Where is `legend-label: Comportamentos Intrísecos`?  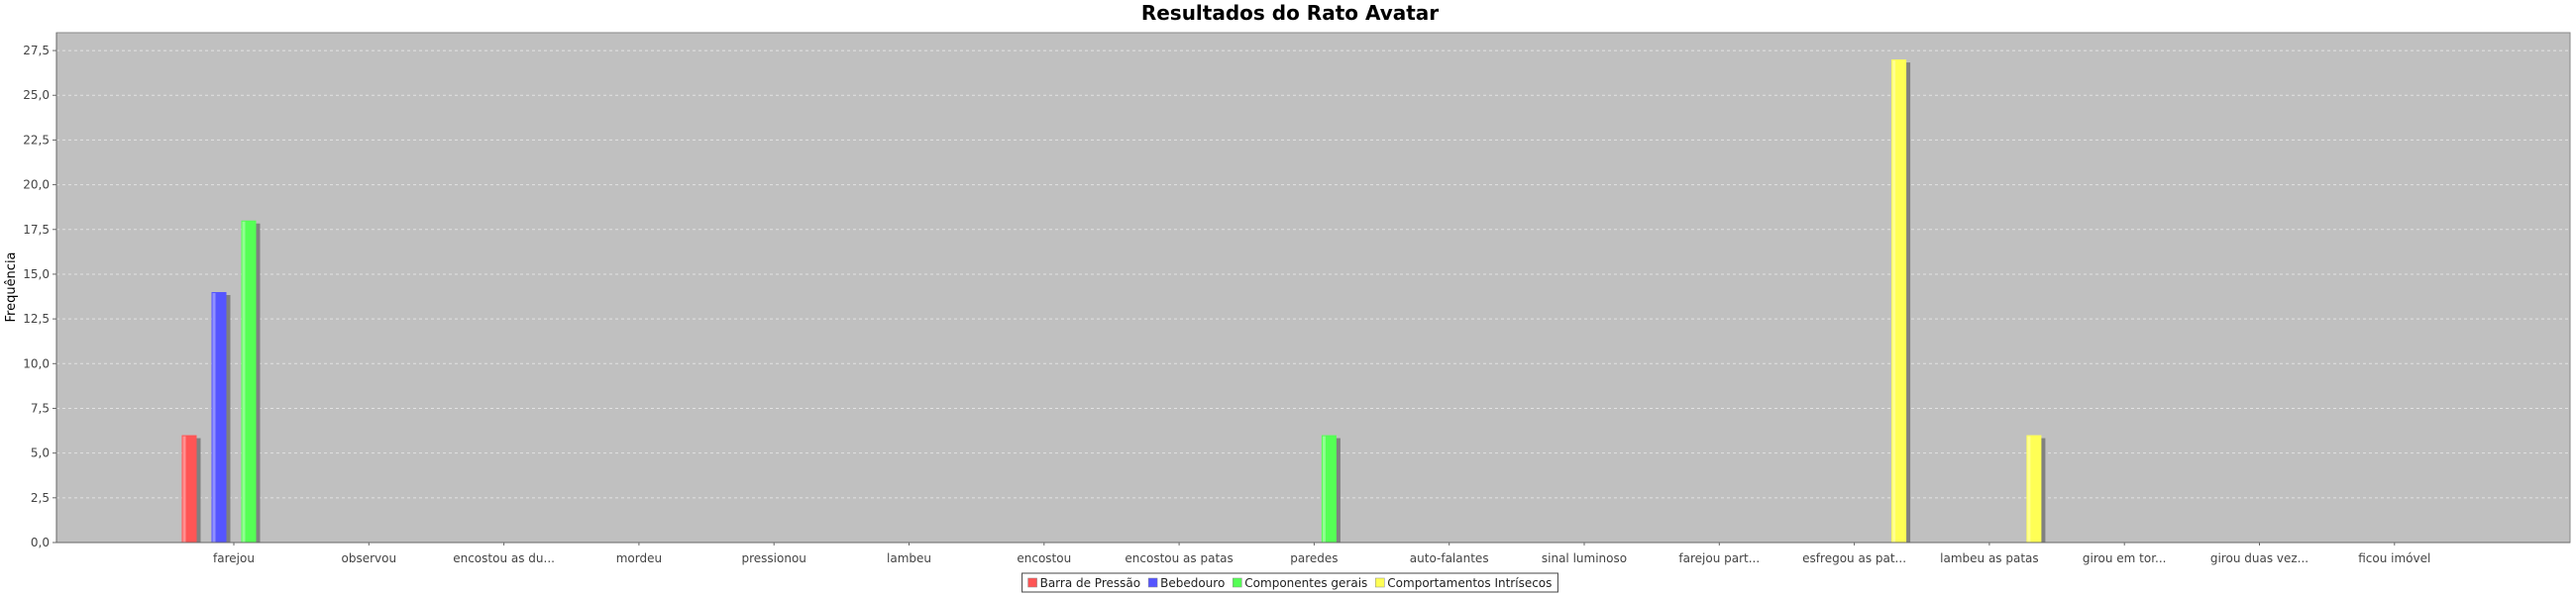 legend-label: Comportamentos Intrísecos is located at coordinates (1469, 583).